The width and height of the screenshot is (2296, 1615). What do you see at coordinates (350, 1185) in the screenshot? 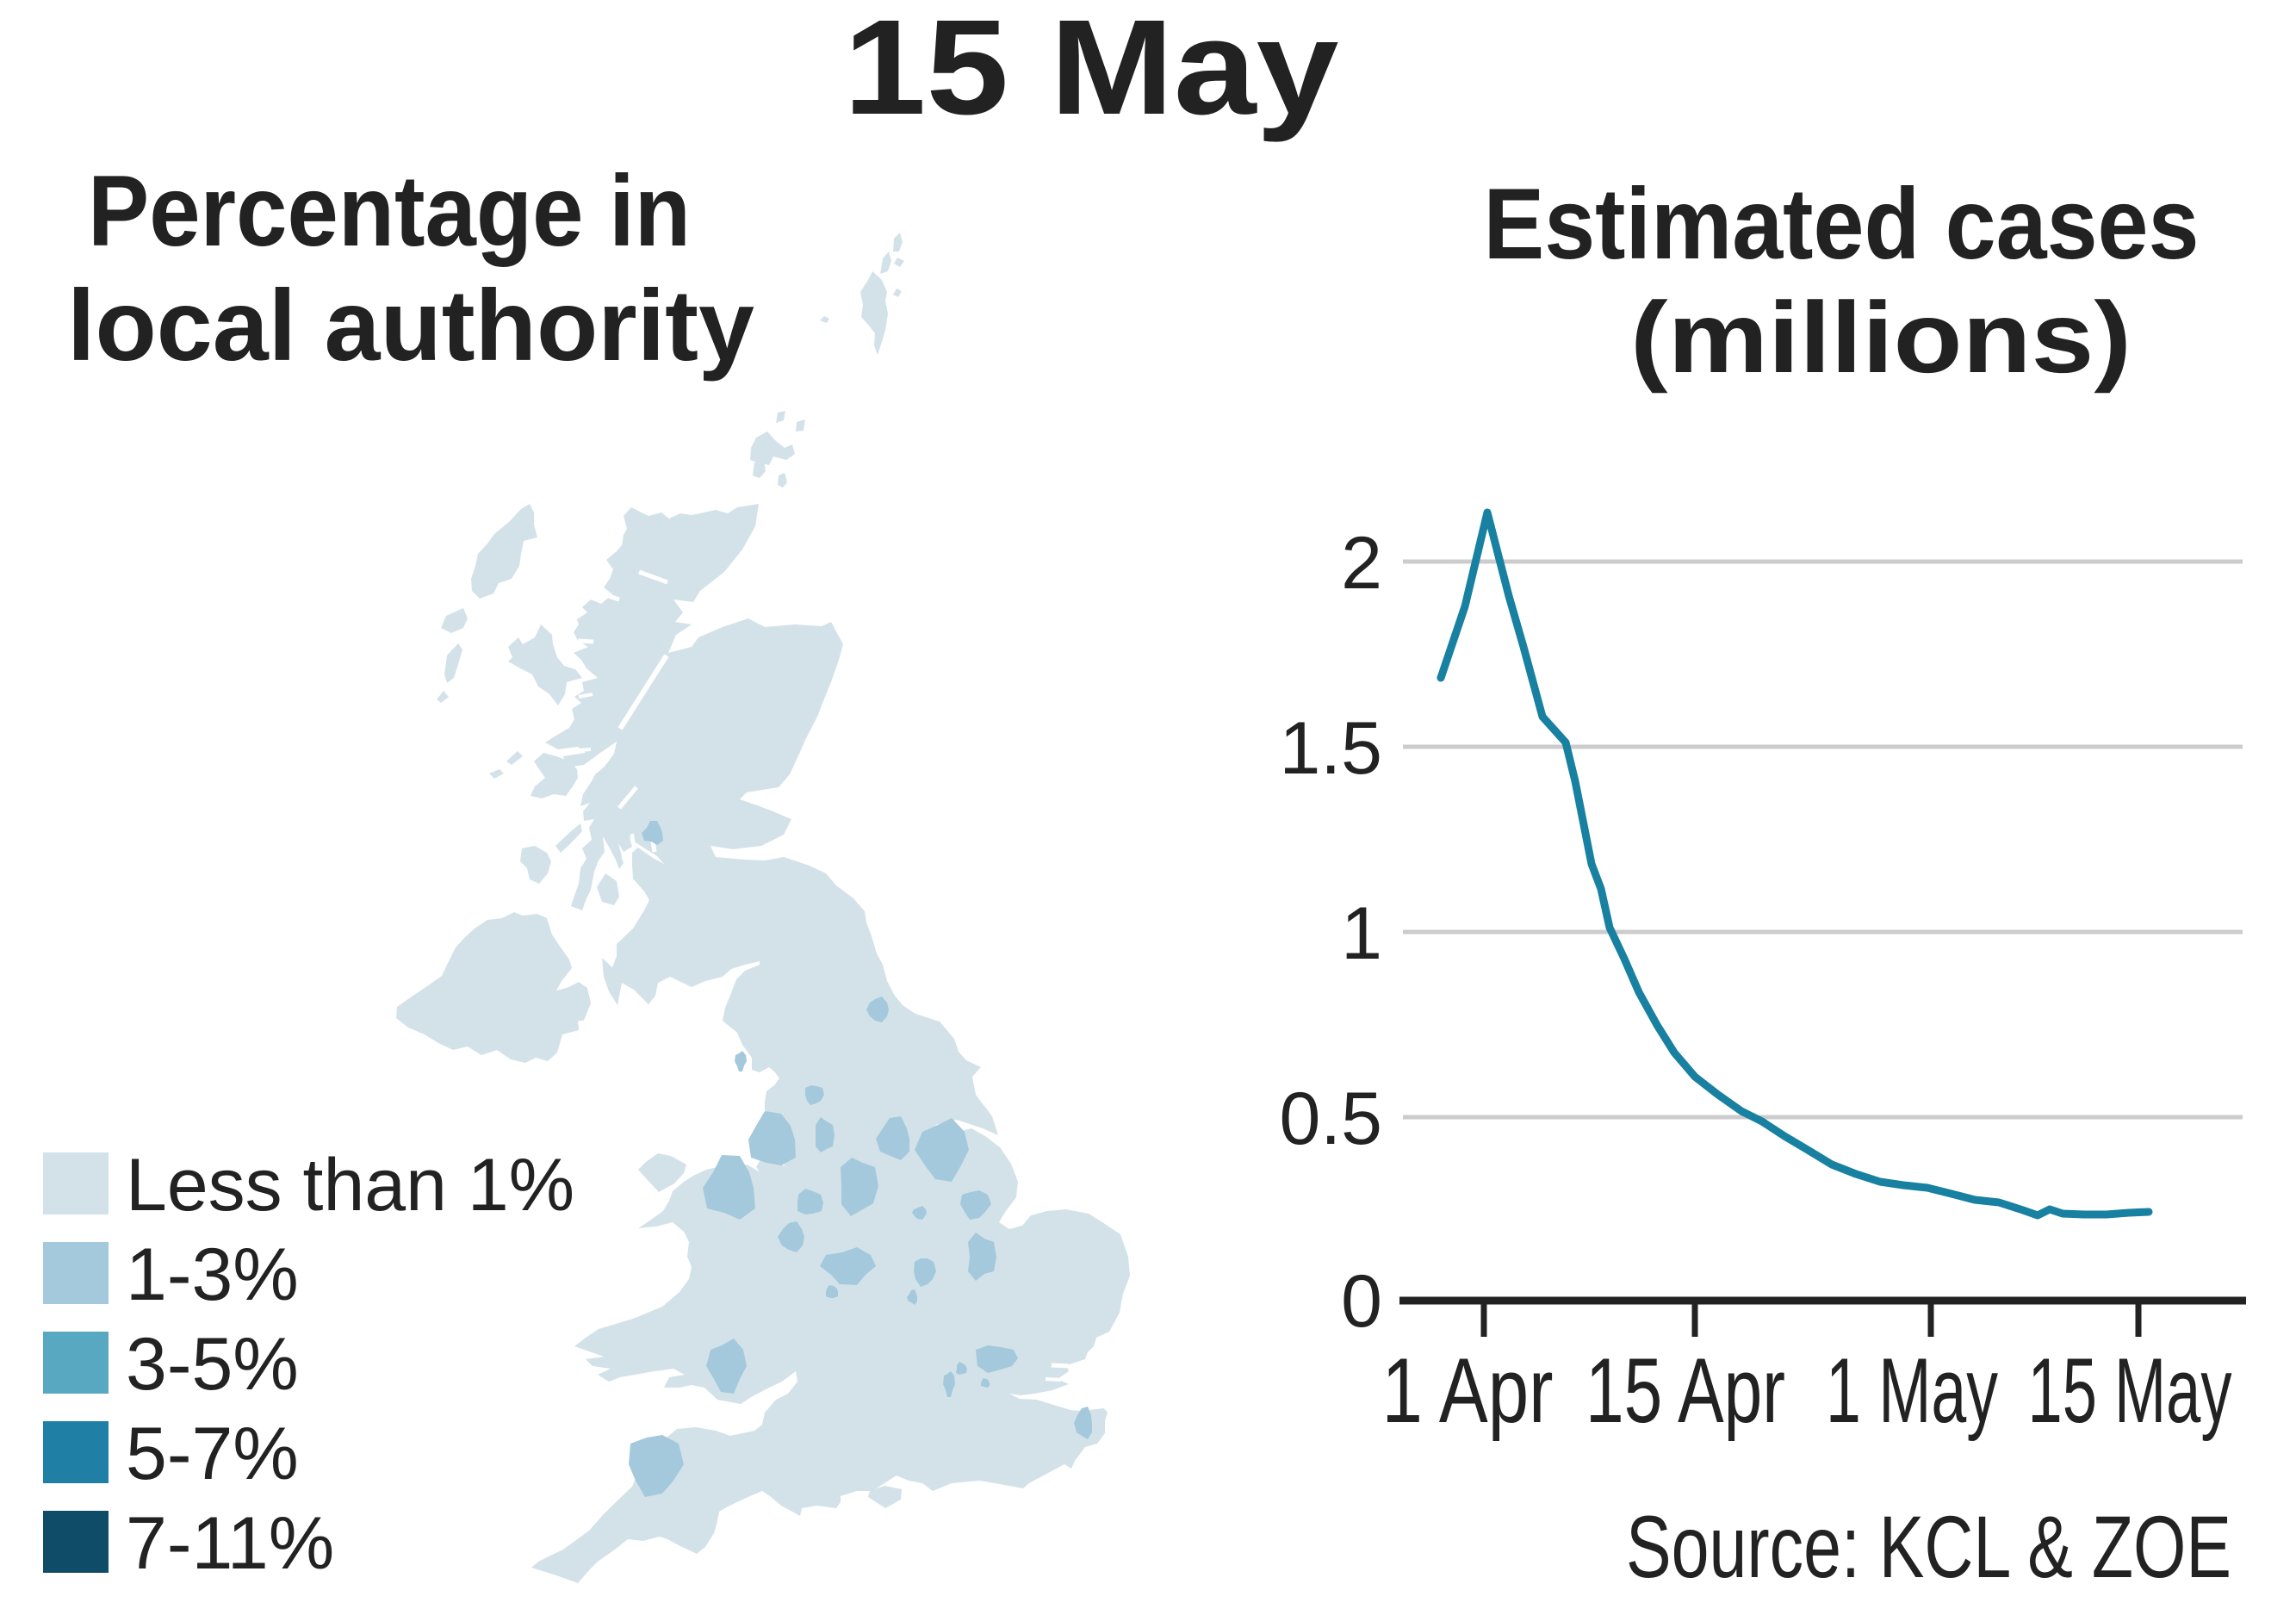
I see `svg-text: Less than 1%` at bounding box center [350, 1185].